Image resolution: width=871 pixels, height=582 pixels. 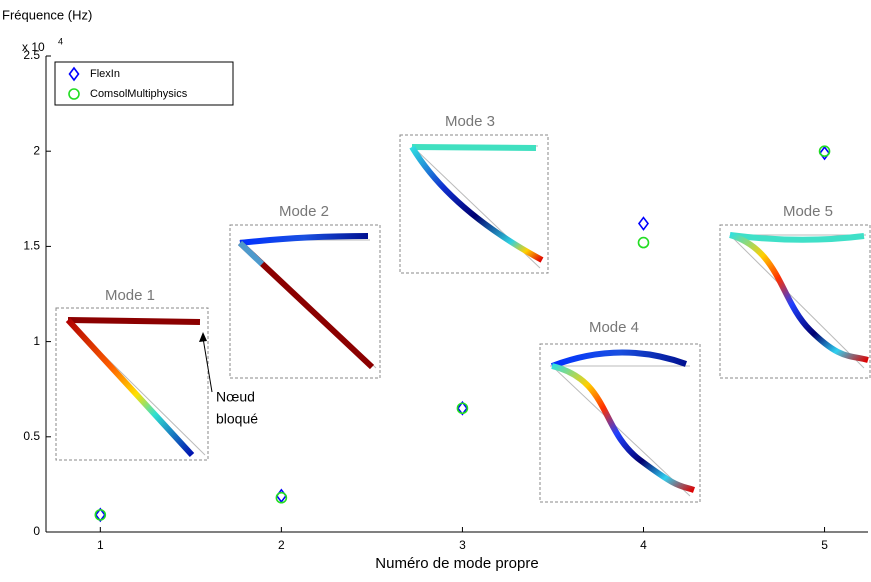 I want to click on inset-mode-1: Mode 1, so click(x=132, y=374).